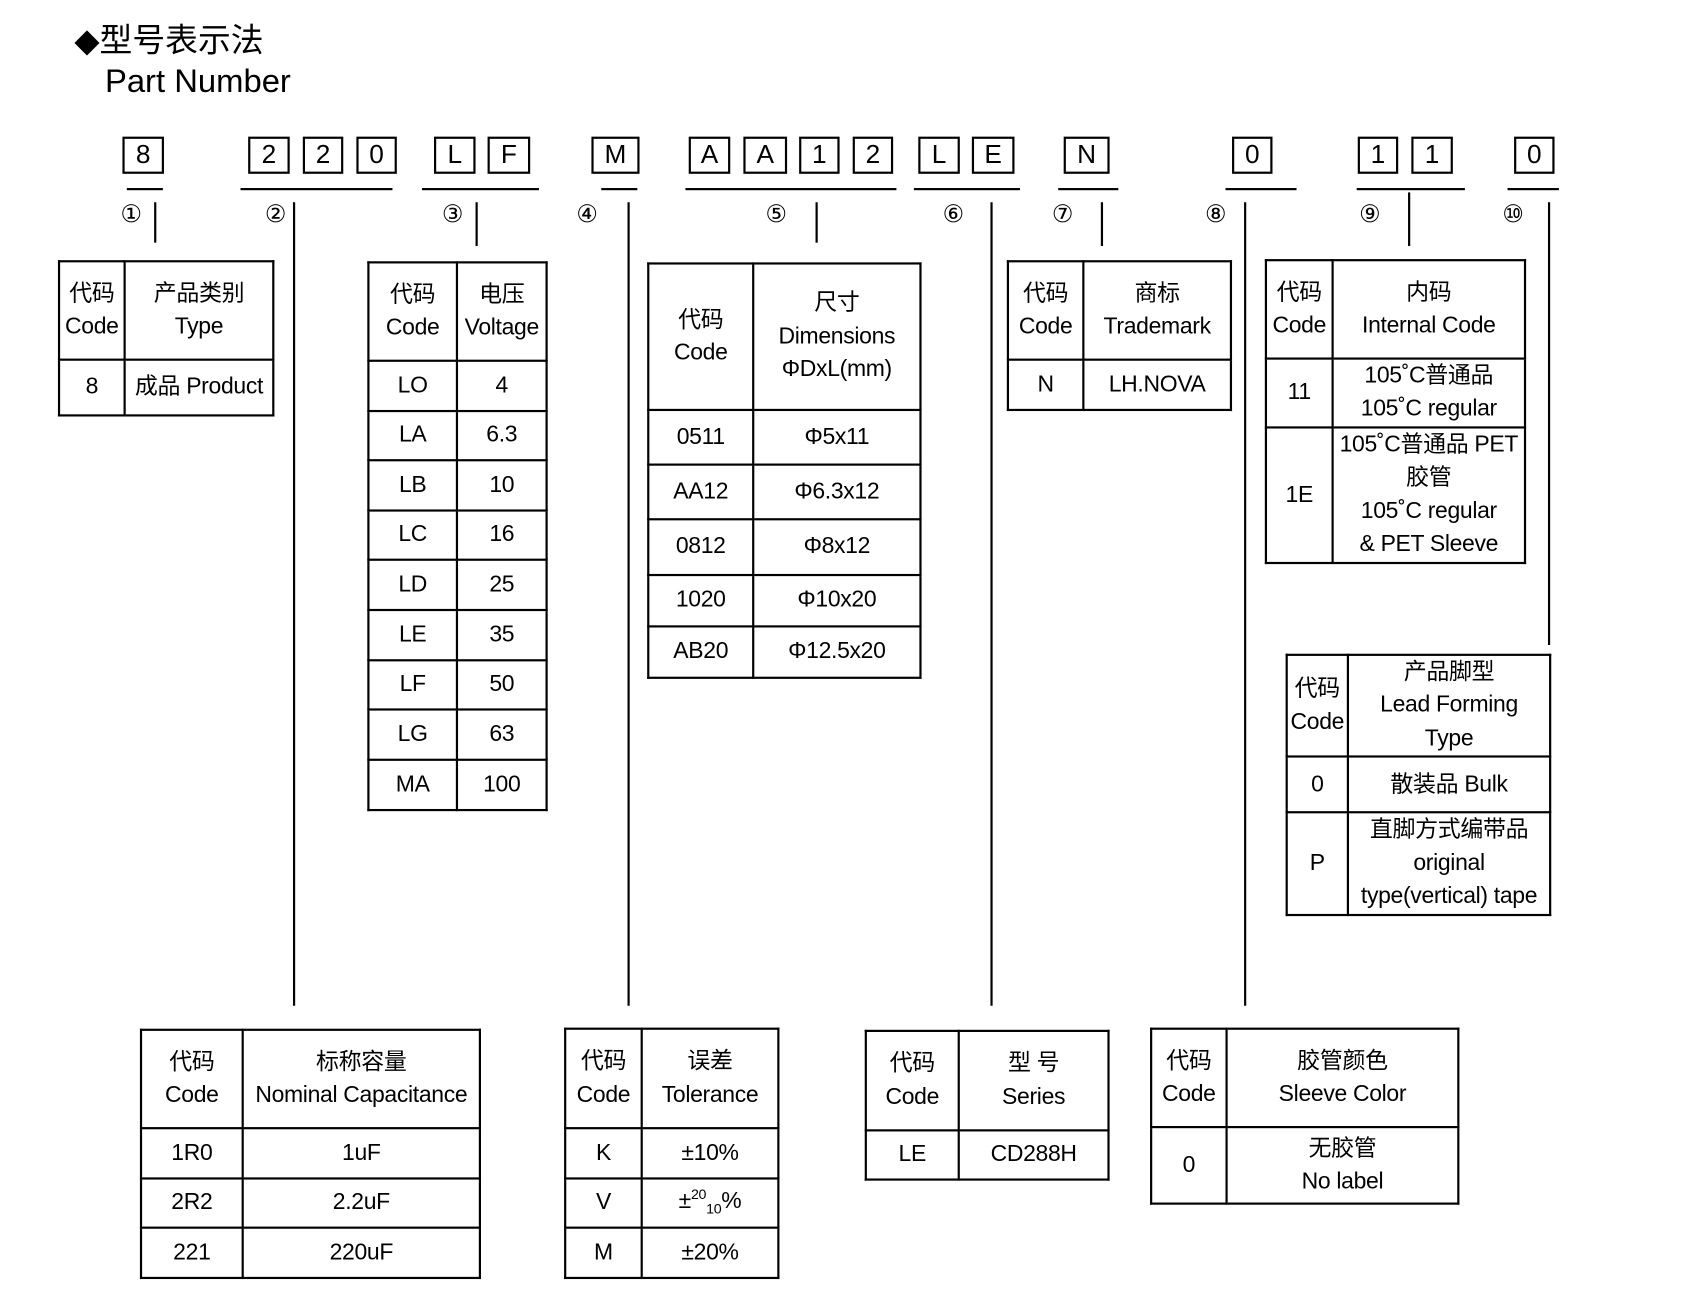 This screenshot has width=1689, height=1290. I want to click on table-row: M ±20%, so click(672, 1253).